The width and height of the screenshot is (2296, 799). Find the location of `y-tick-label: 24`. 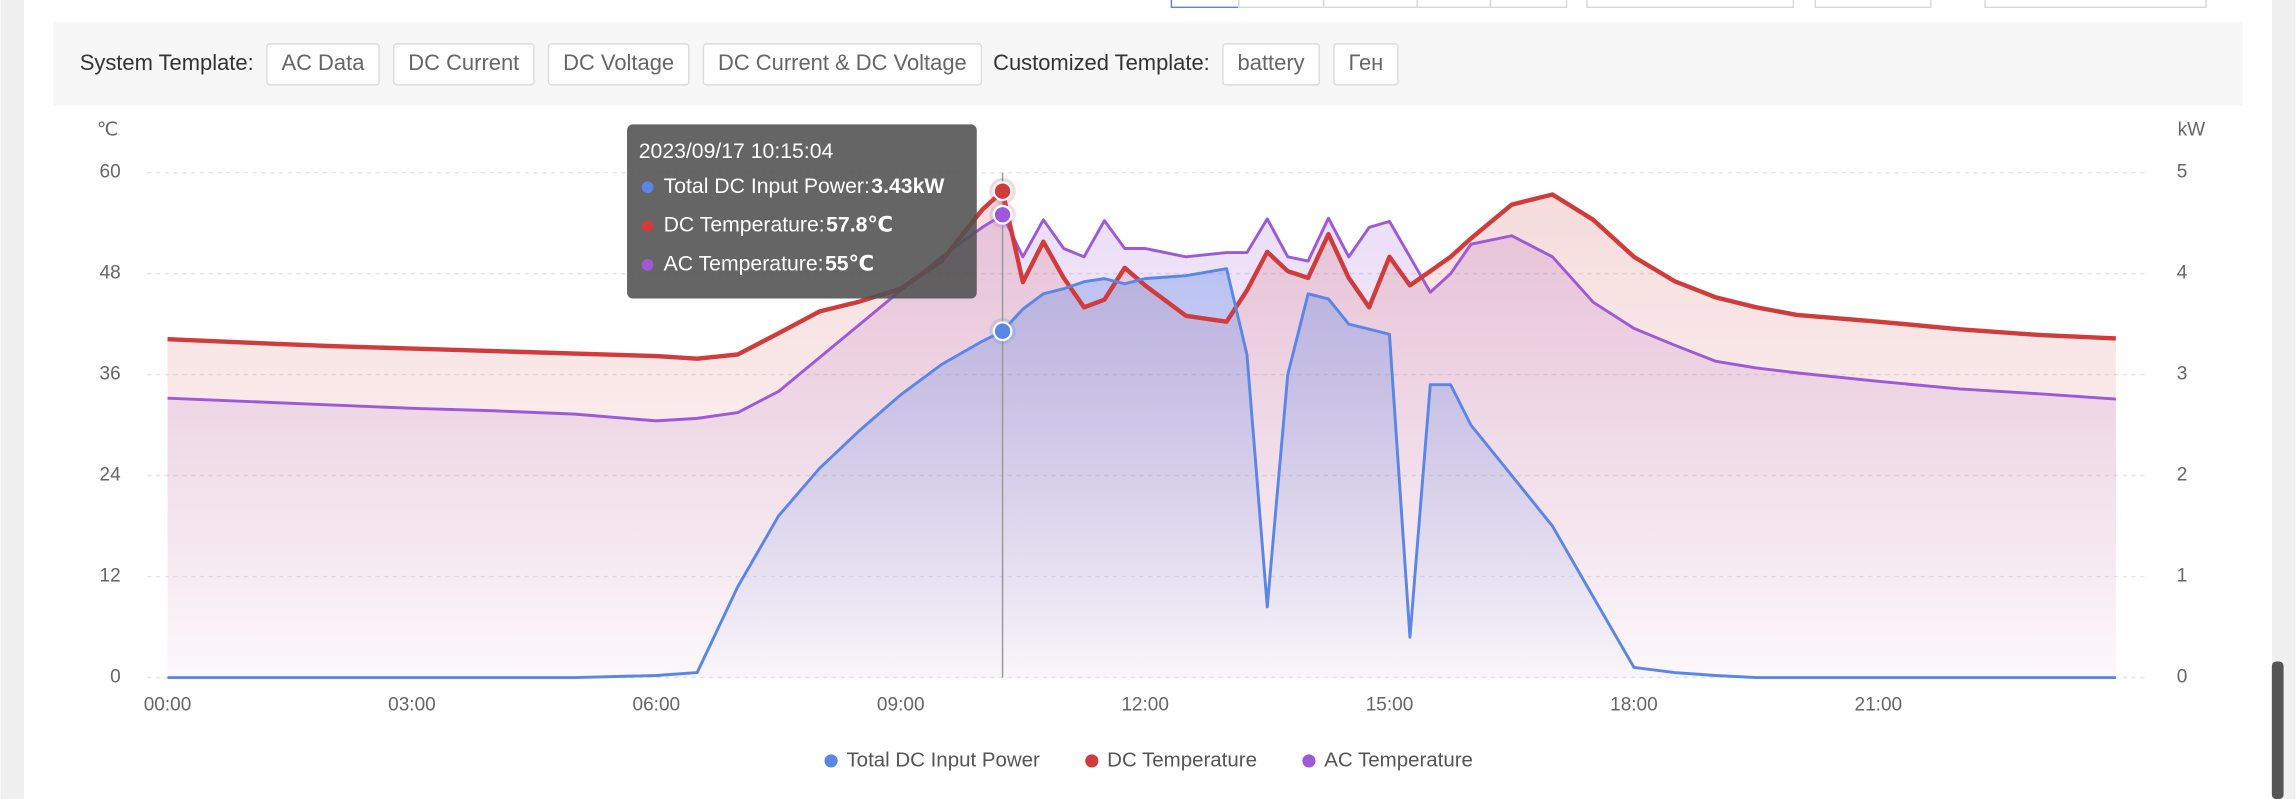

y-tick-label: 24 is located at coordinates (111, 475).